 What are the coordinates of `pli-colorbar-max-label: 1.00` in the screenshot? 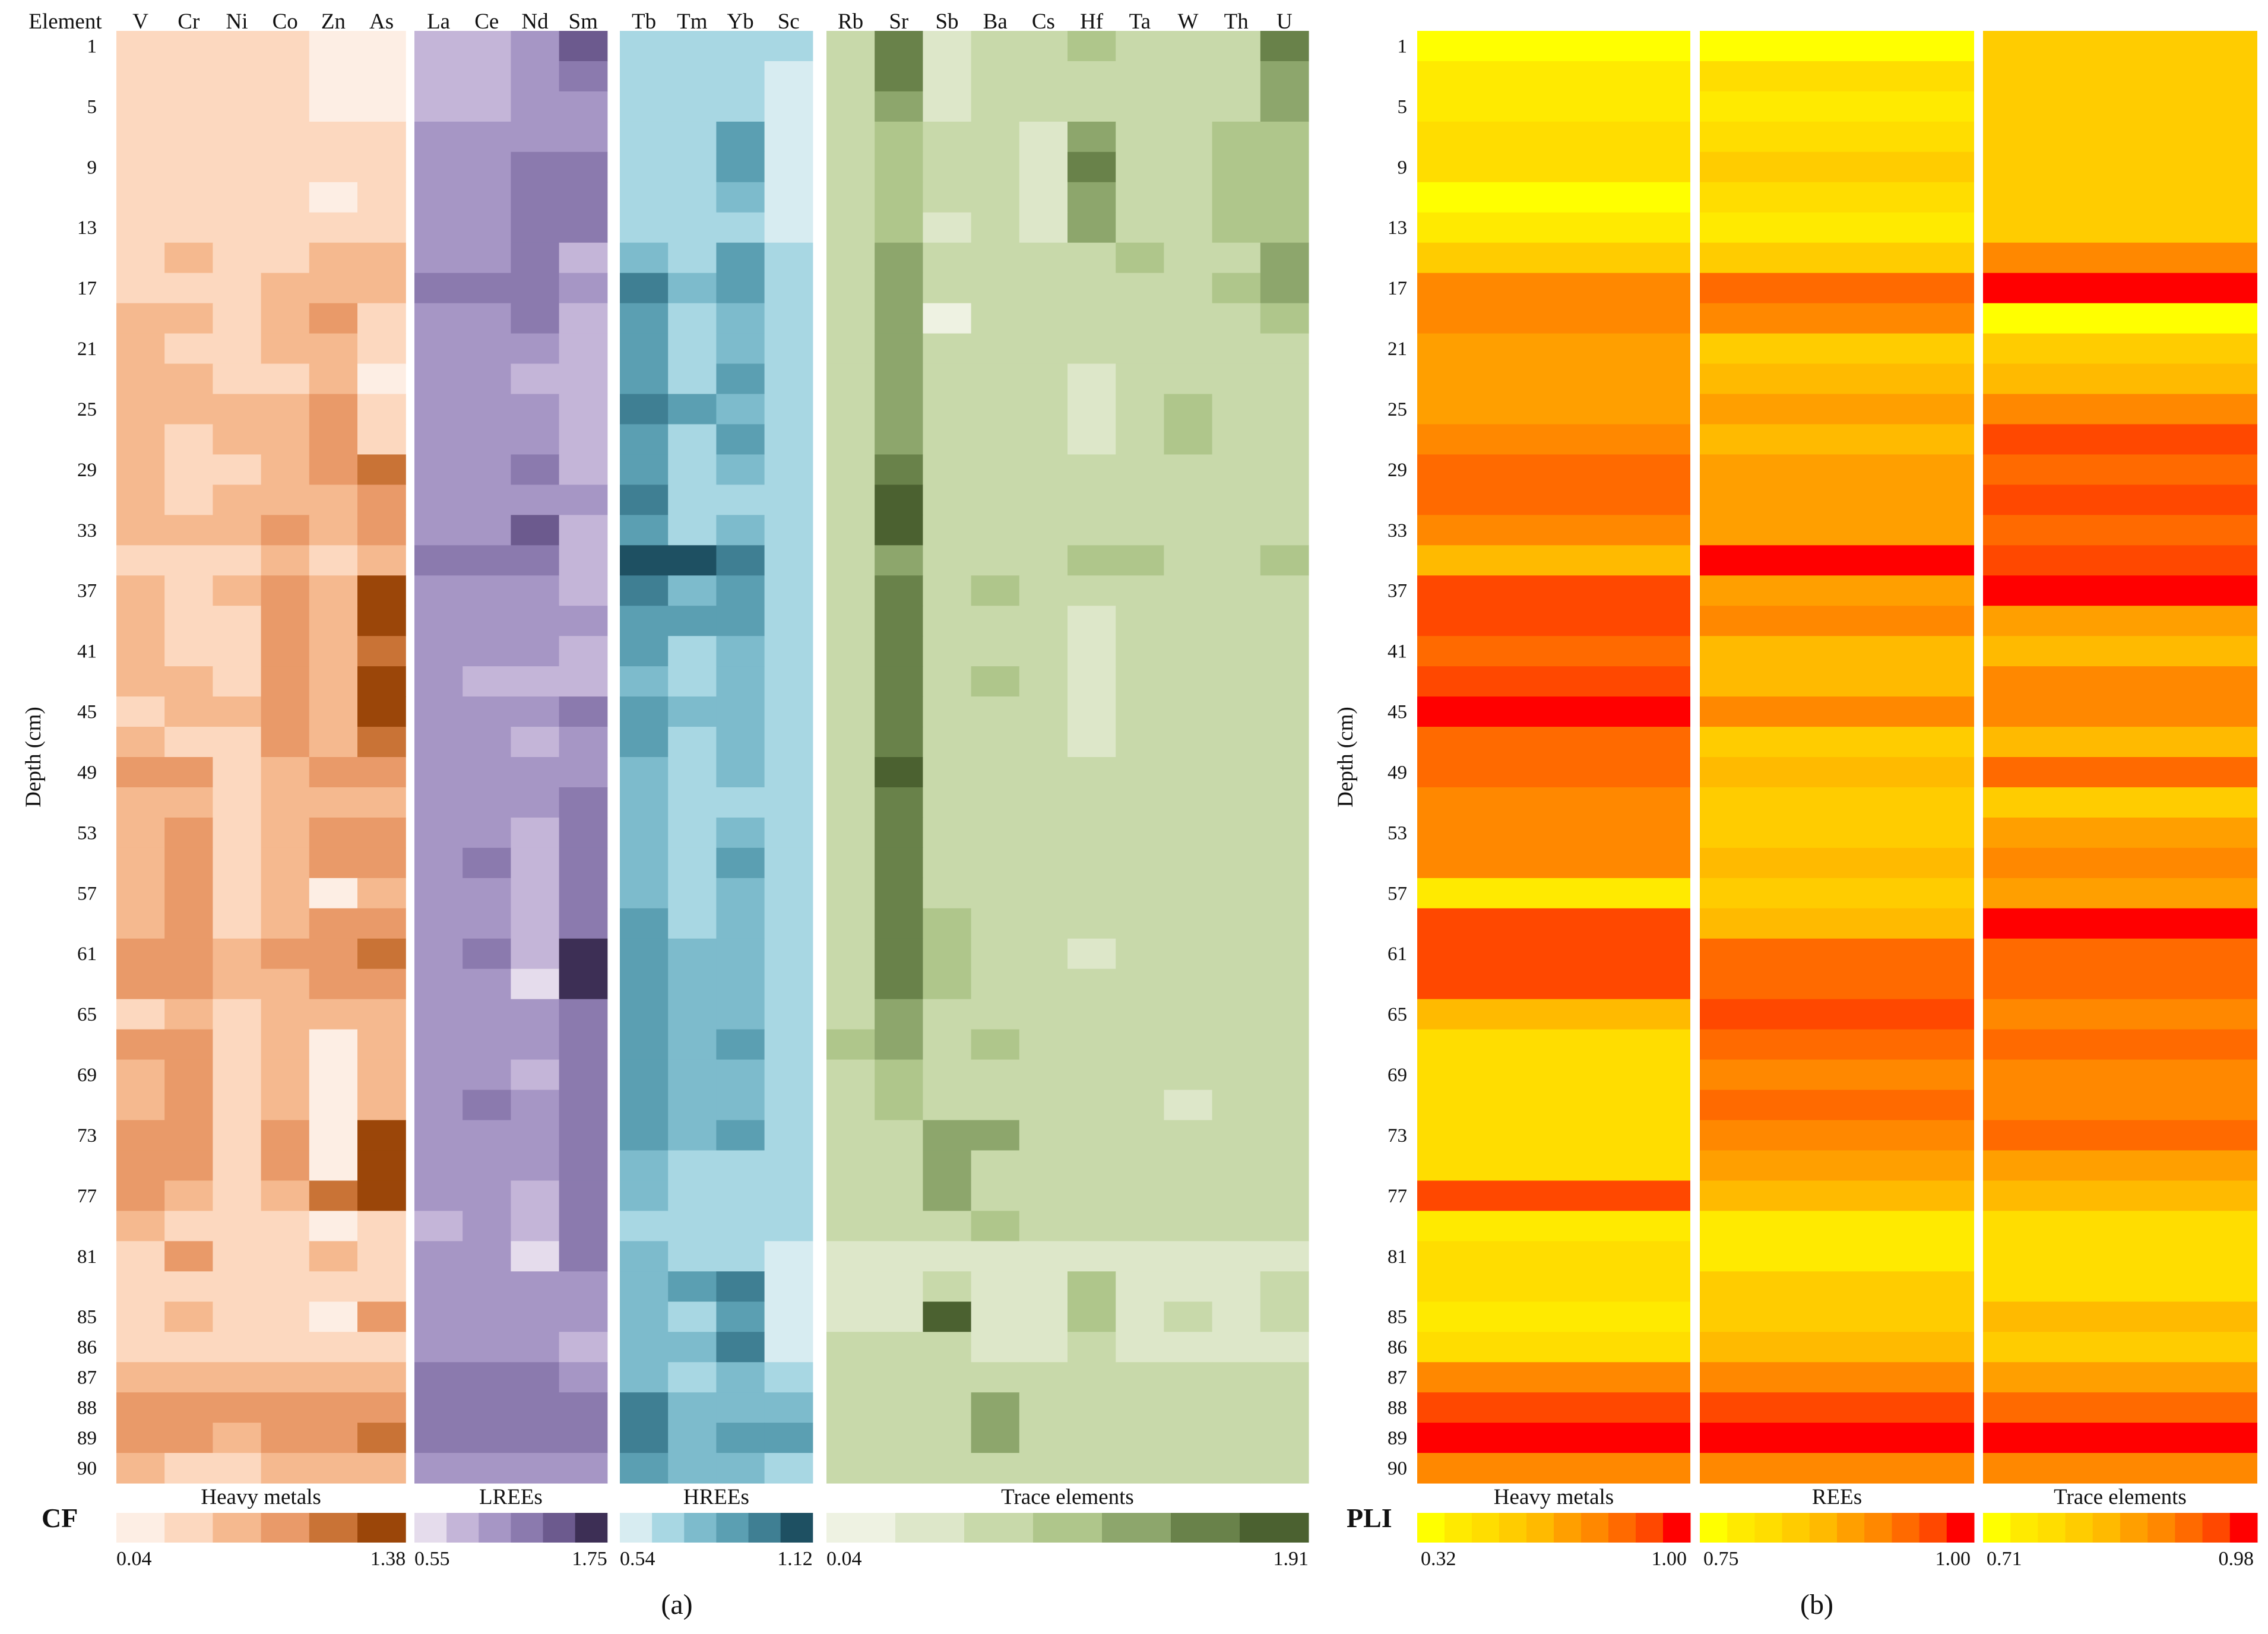 It's located at (1669, 1559).